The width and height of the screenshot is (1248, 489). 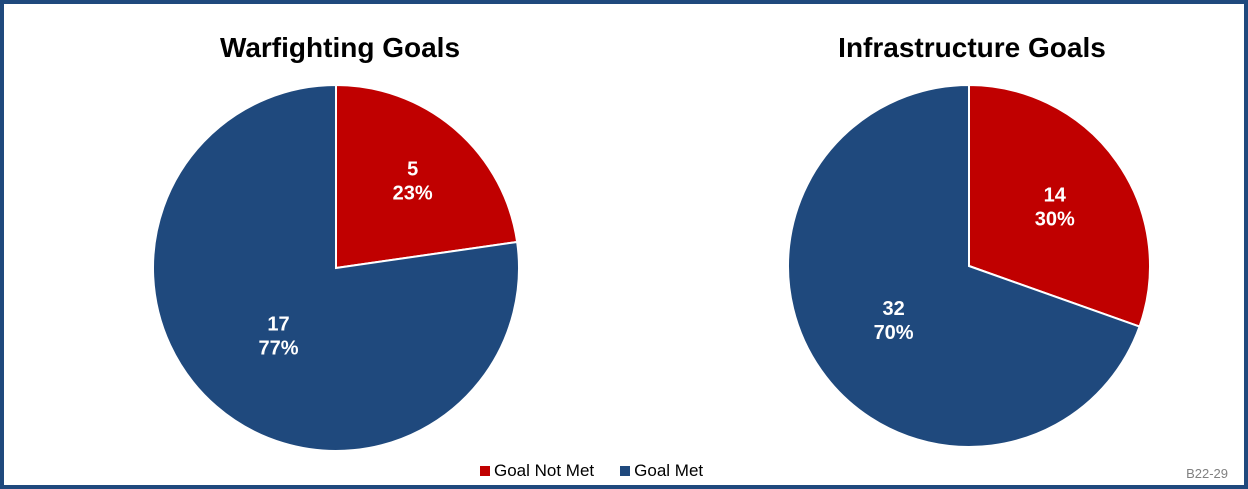 I want to click on legend-item-goal-not-met: Goal Not Met, so click(x=537, y=471).